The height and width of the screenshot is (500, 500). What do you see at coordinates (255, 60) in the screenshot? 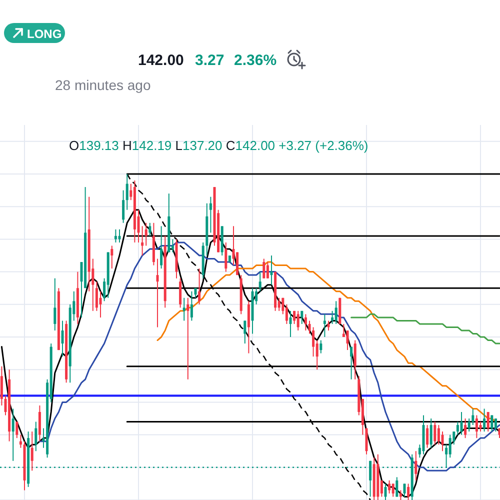
I see `text: 2.36%` at bounding box center [255, 60].